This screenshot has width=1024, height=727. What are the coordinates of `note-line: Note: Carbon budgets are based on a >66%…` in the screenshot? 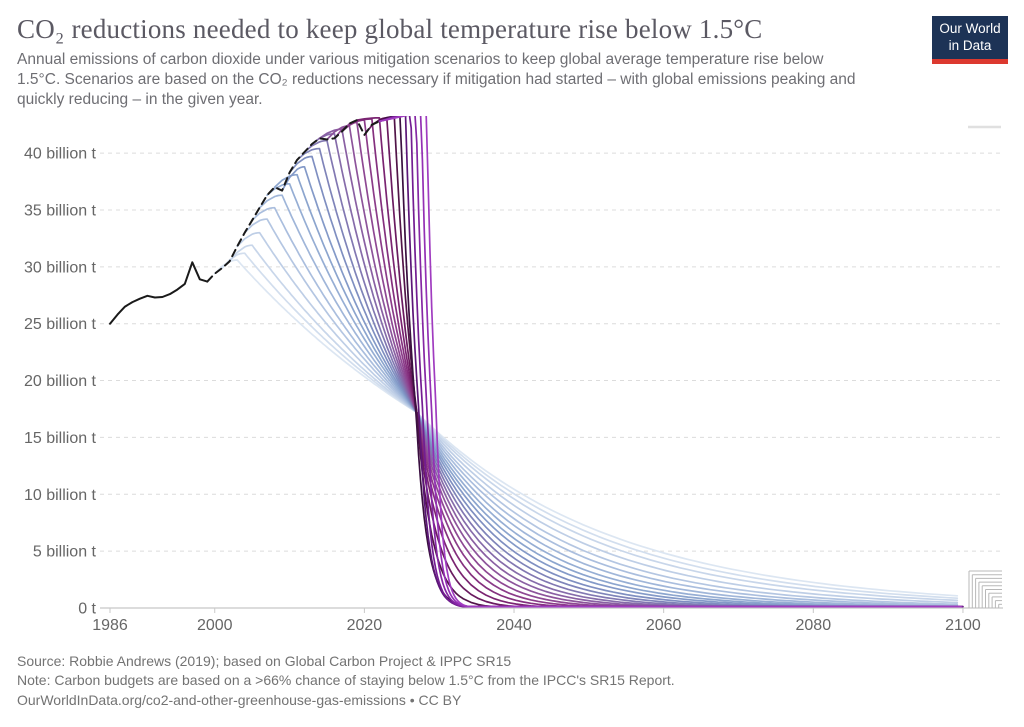 It's located at (346, 680).